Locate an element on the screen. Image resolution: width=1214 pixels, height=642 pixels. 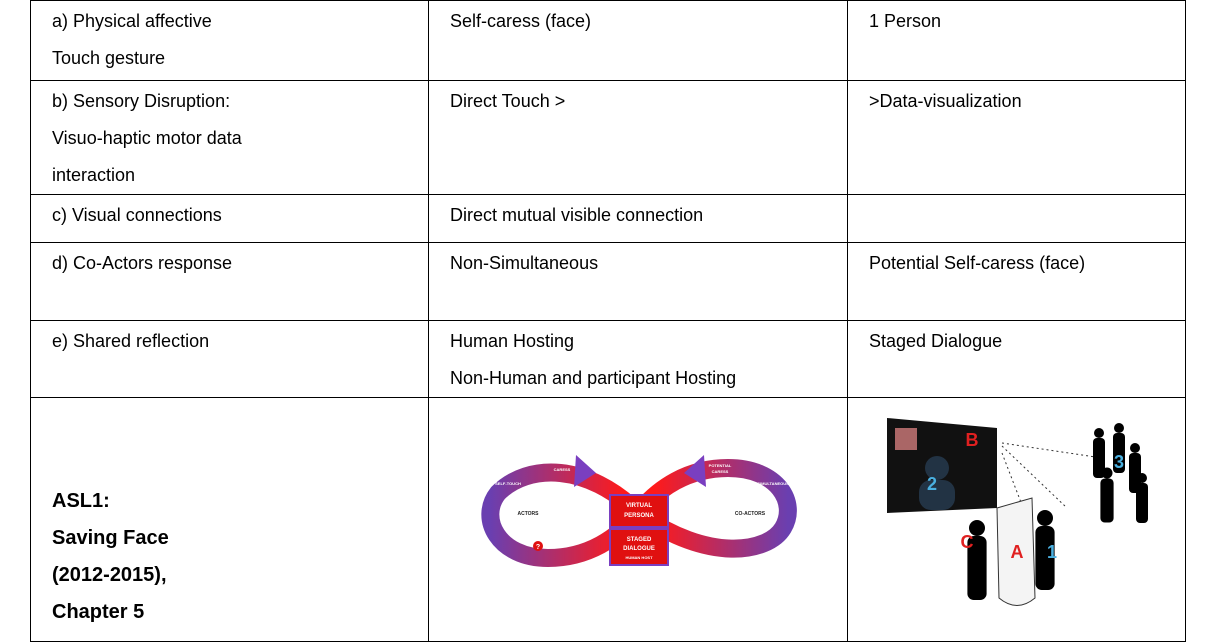
project-title: (2012-2015), is located at coordinates (109, 575).